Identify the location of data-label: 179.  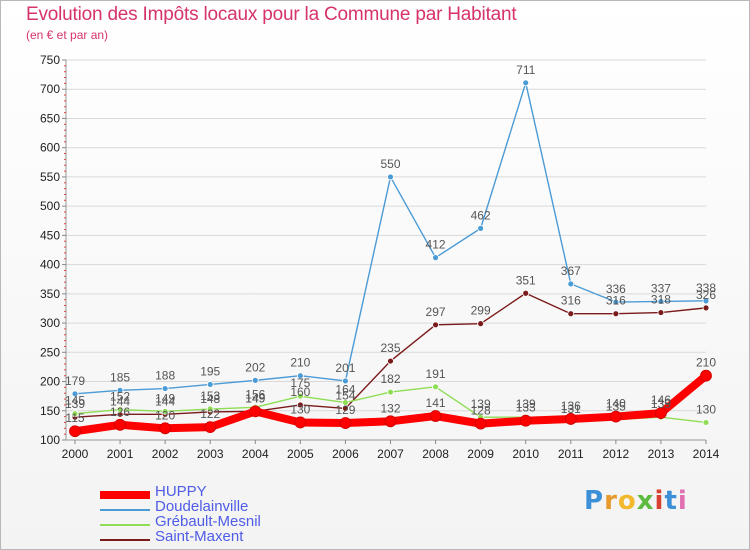
(75, 381).